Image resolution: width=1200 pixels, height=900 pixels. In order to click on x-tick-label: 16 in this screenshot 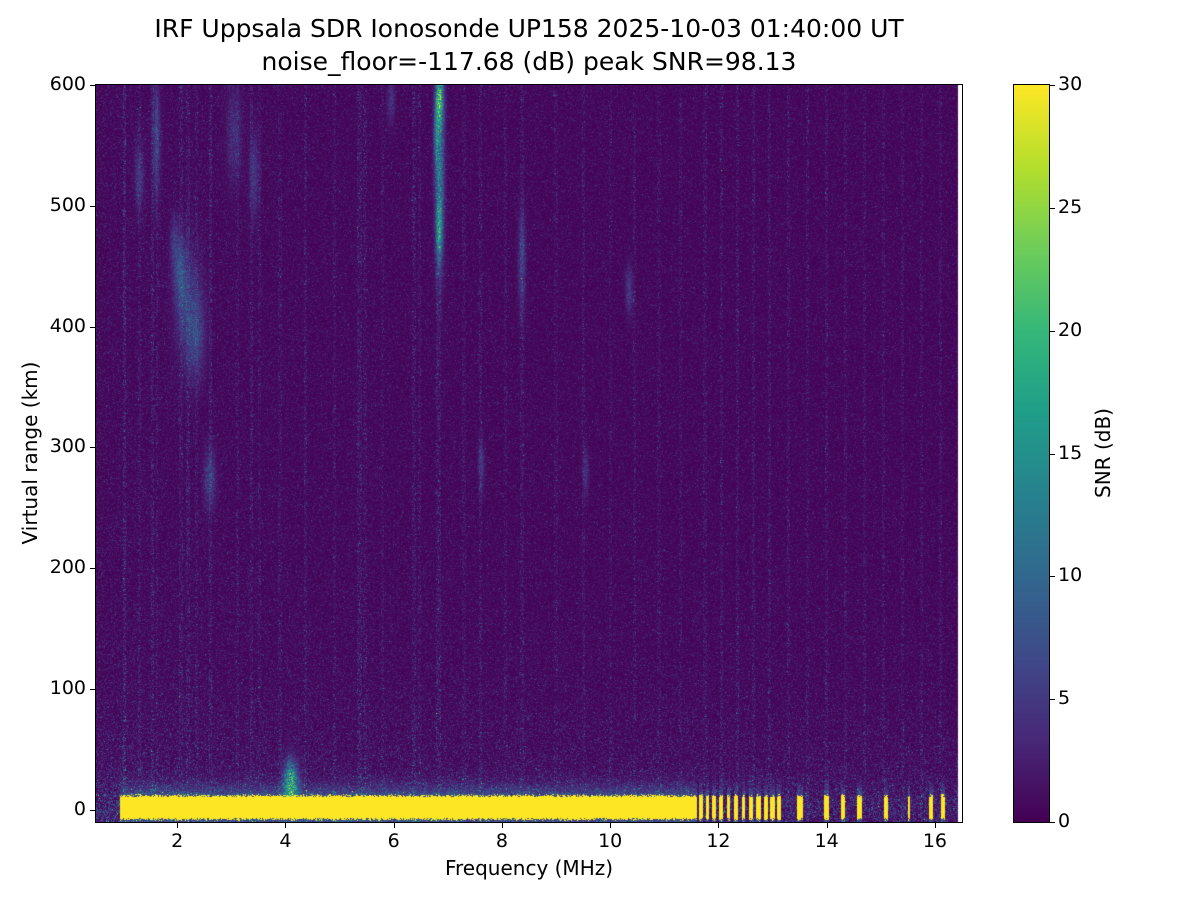, I will do `click(935, 841)`.